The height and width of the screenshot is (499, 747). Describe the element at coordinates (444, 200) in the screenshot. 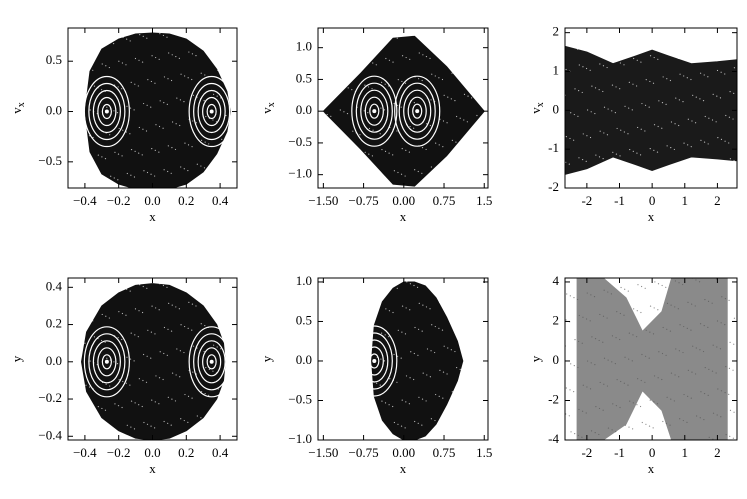

I see `x-tick-label: 0.75` at that location.